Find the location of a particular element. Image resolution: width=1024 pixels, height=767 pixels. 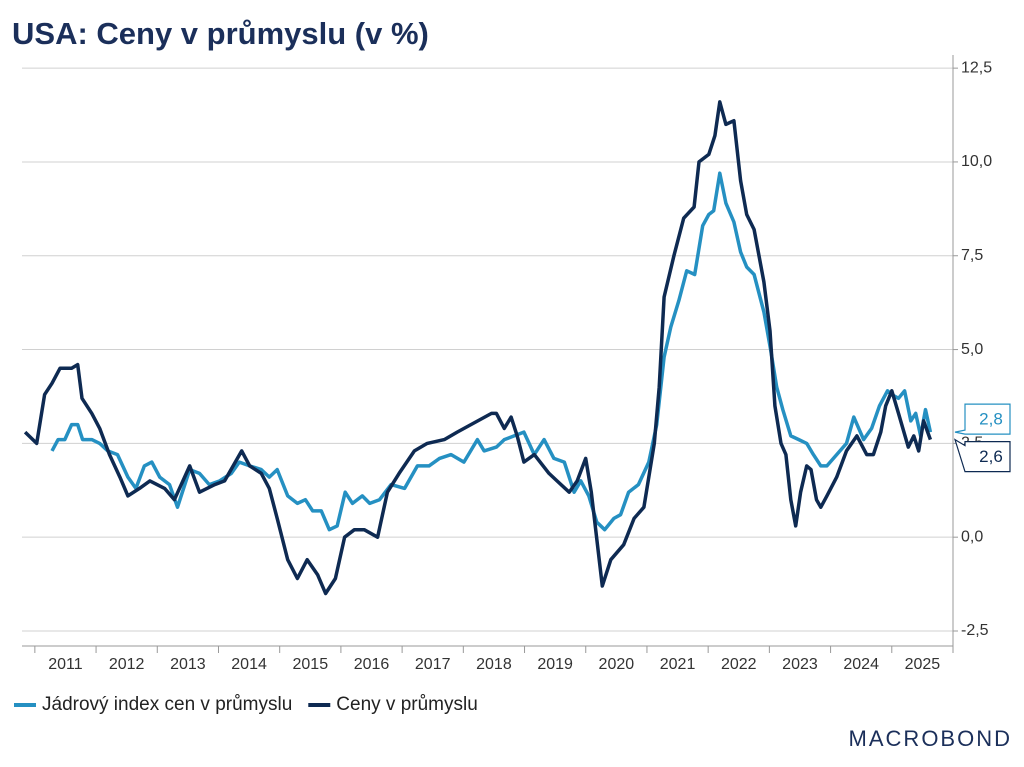

x-tick-label: 2025 is located at coordinates (923, 664).